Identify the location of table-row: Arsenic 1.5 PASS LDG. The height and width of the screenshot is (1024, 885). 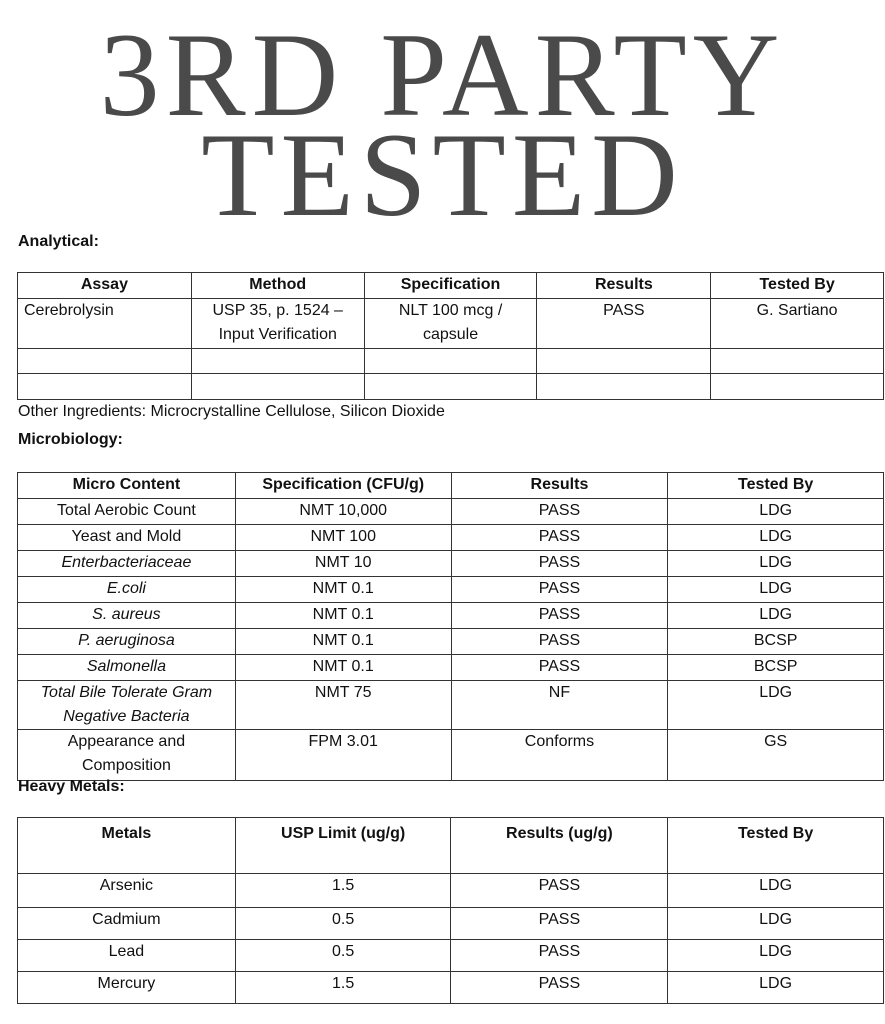
(450, 890).